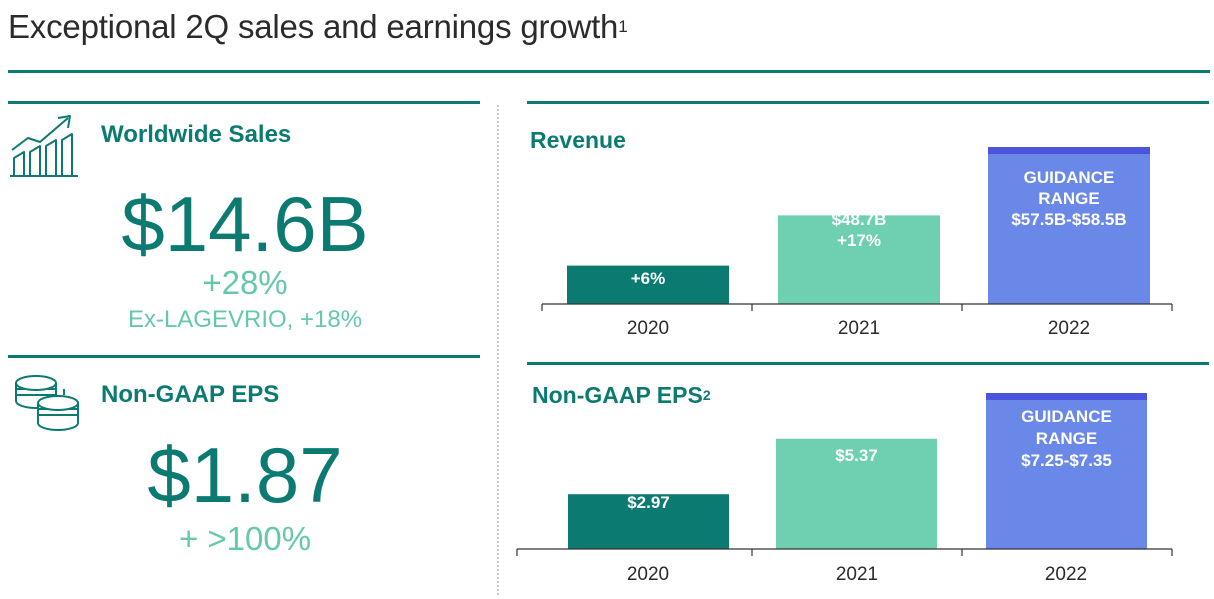 The image size is (1214, 599). Describe the element at coordinates (190, 394) in the screenshot. I see `eps-kpi-label: Non-GAAP EPS` at that location.